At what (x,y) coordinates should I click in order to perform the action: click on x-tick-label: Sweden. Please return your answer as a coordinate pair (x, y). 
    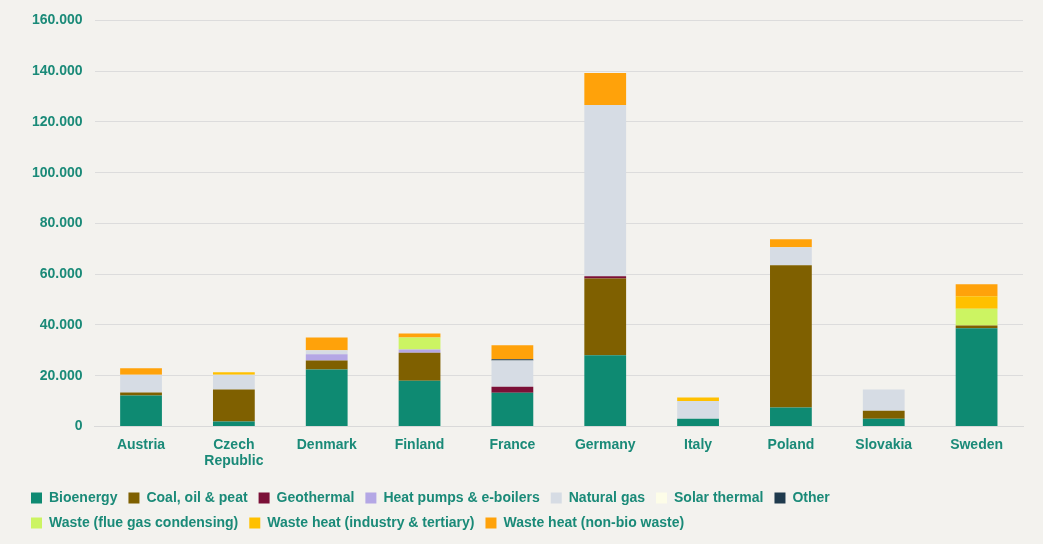
    Looking at the image, I should click on (977, 443).